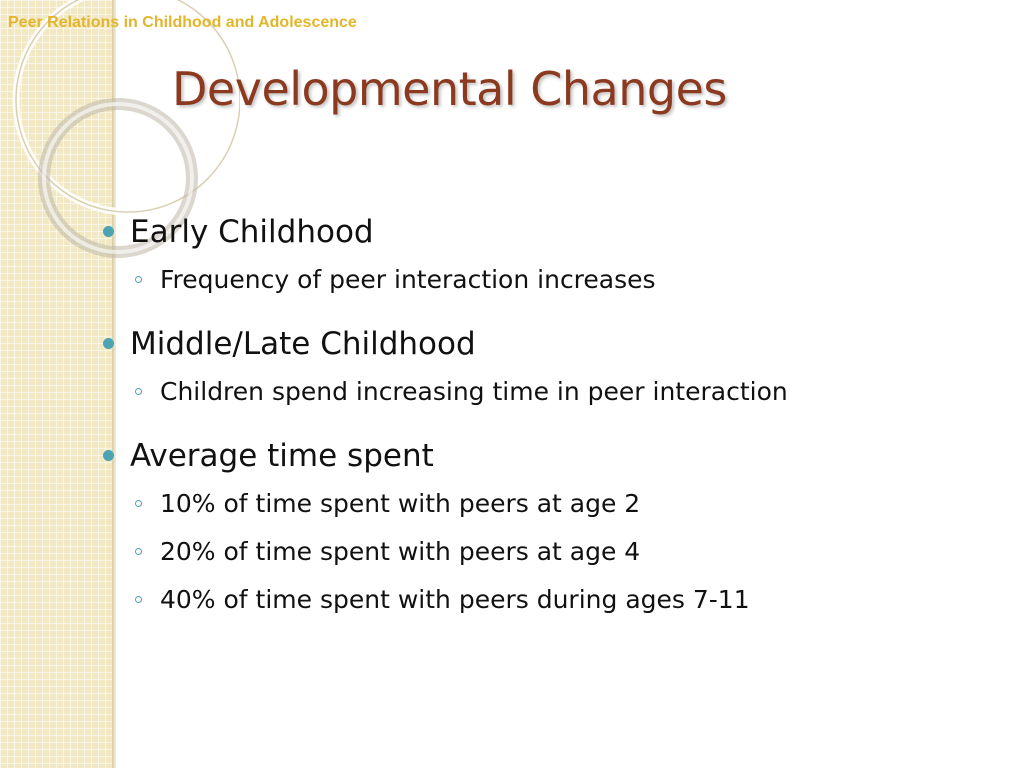 The height and width of the screenshot is (768, 1024). What do you see at coordinates (550, 232) in the screenshot?
I see `bullet-item: Early Childhood` at bounding box center [550, 232].